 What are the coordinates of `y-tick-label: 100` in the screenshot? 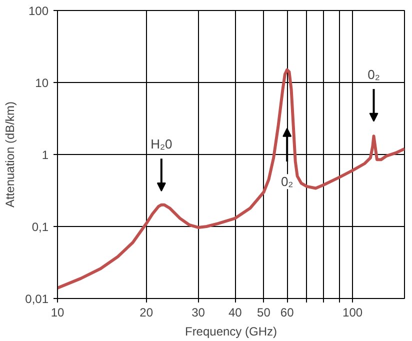 It's located at (38, 11).